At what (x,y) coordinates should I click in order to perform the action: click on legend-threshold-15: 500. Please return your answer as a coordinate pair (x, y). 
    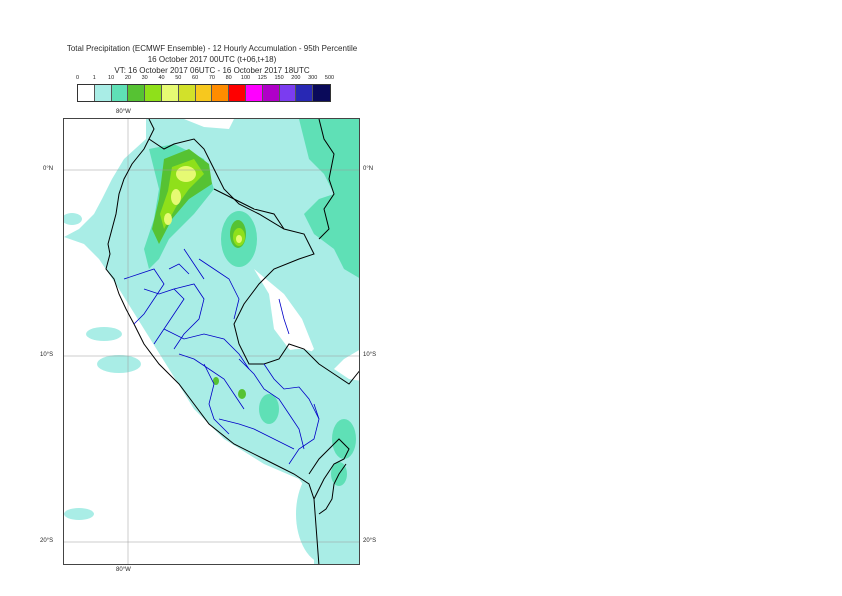
    Looking at the image, I should click on (329, 78).